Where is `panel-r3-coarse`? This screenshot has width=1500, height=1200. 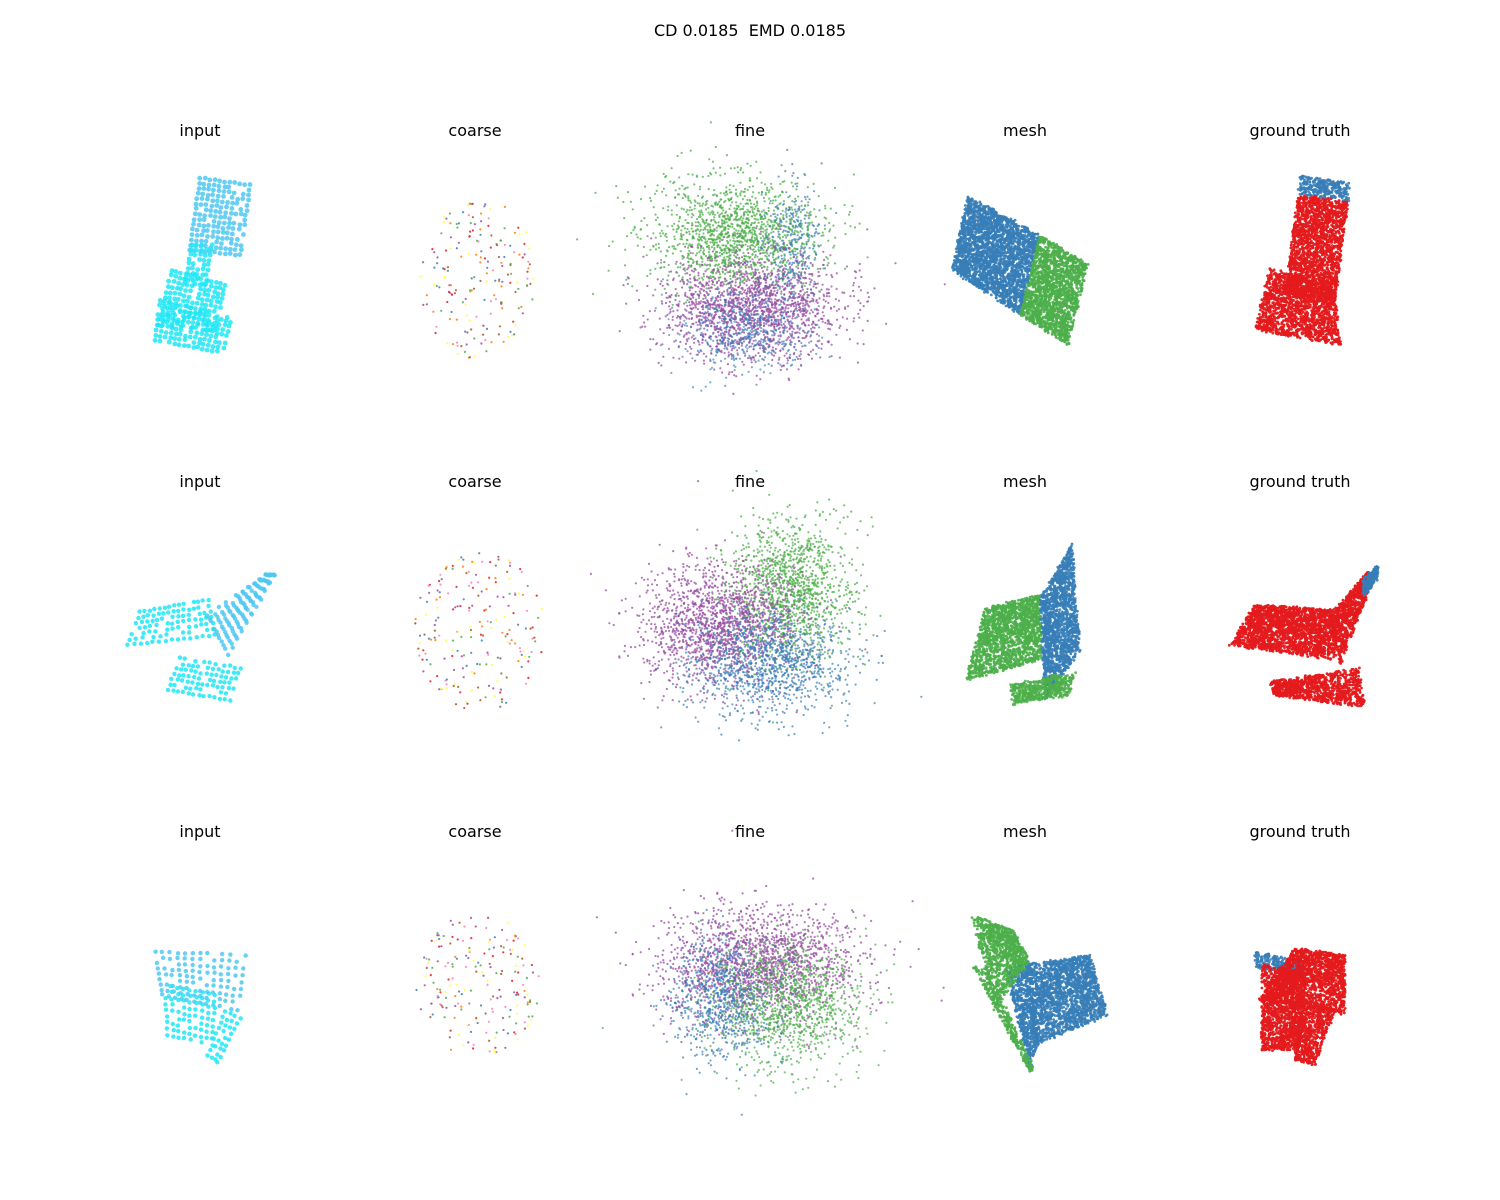
panel-r3-coarse is located at coordinates (477, 985).